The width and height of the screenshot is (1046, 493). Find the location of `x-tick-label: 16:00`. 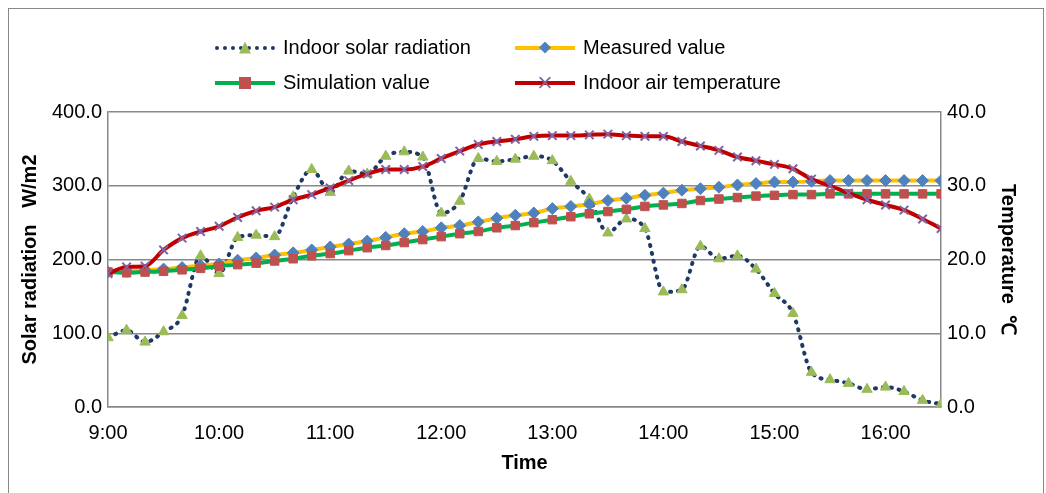

x-tick-label: 16:00 is located at coordinates (885, 431).